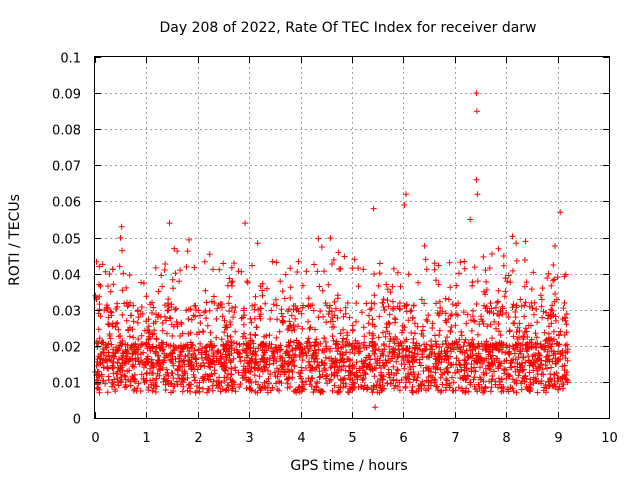 The width and height of the screenshot is (640, 480). What do you see at coordinates (70, 59) in the screenshot?
I see `y-tick-label: 0.1` at bounding box center [70, 59].